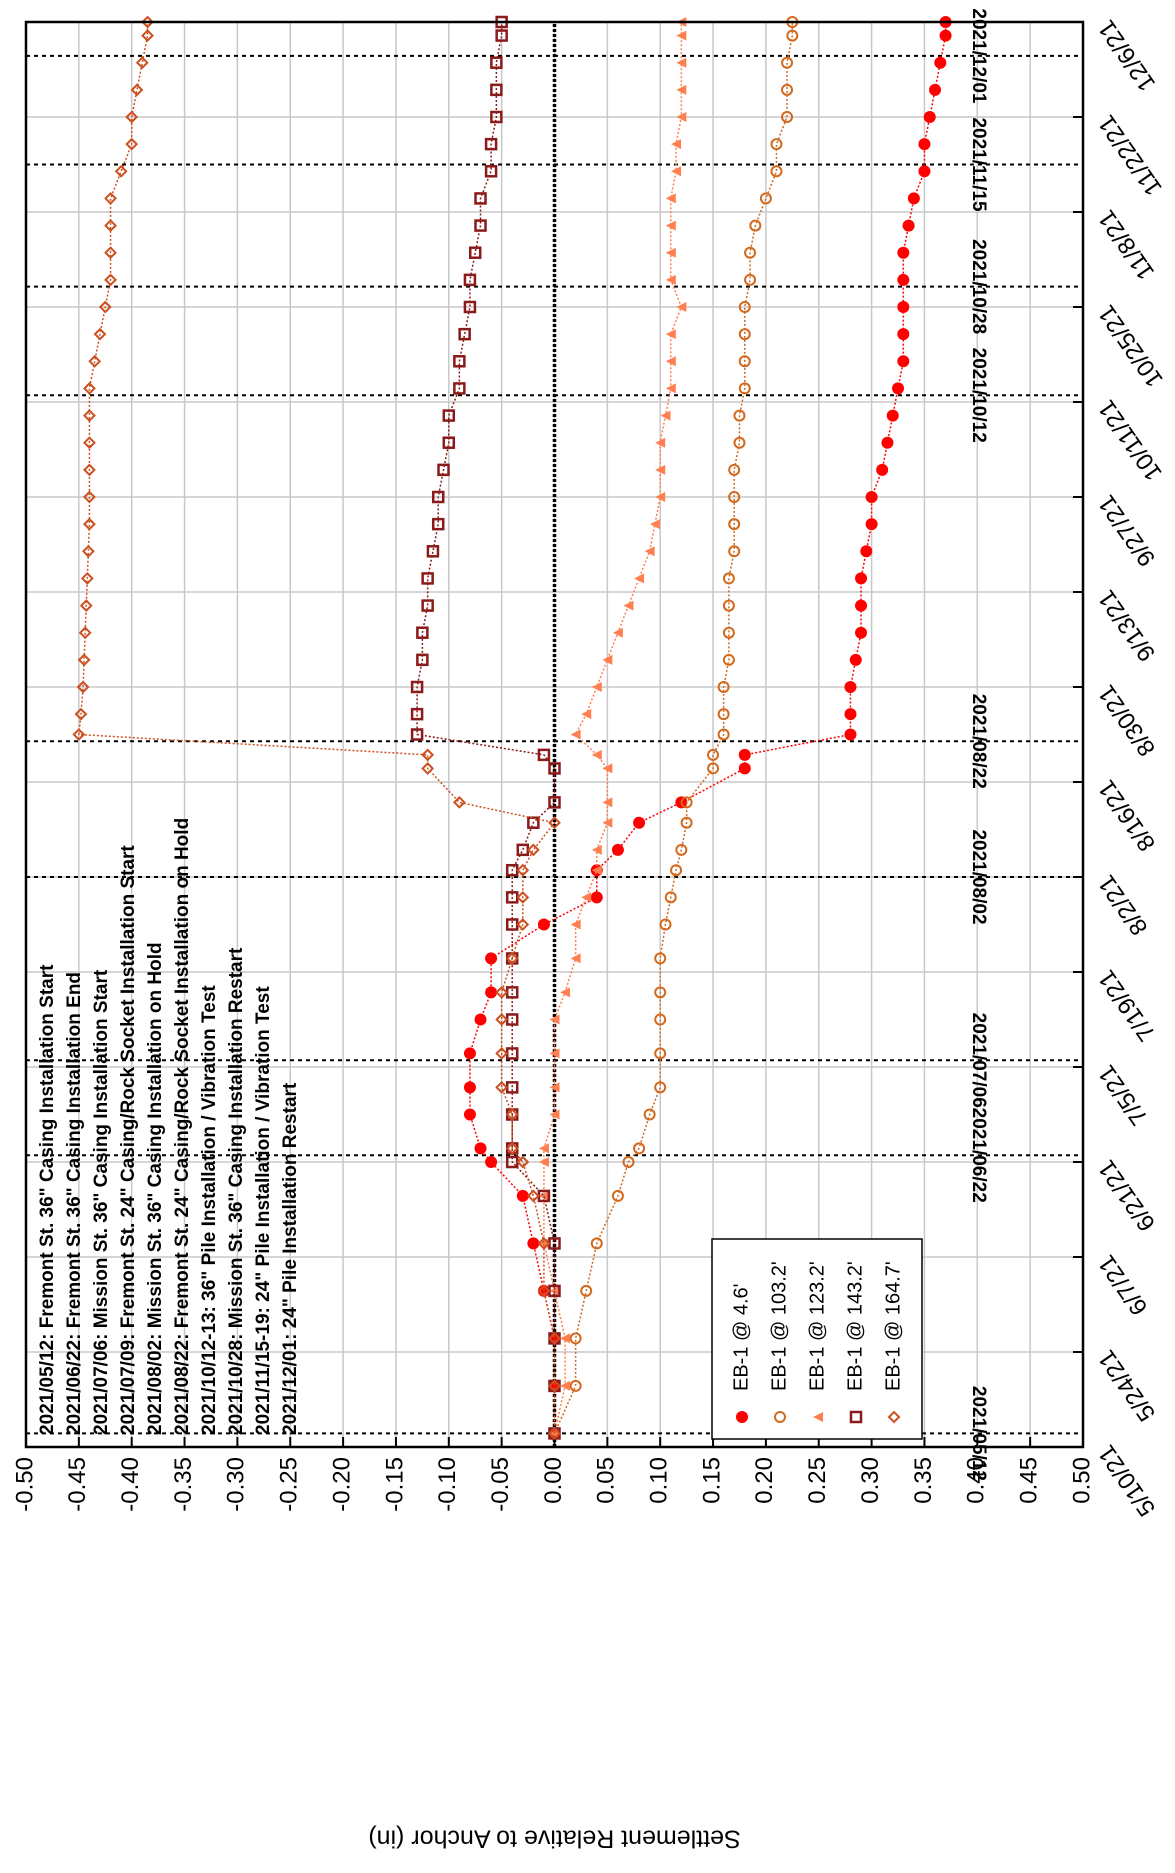 The width and height of the screenshot is (1175, 1873). I want to click on y-axis-title: Settlement Relative to Anchor (in), so click(554, 1838).